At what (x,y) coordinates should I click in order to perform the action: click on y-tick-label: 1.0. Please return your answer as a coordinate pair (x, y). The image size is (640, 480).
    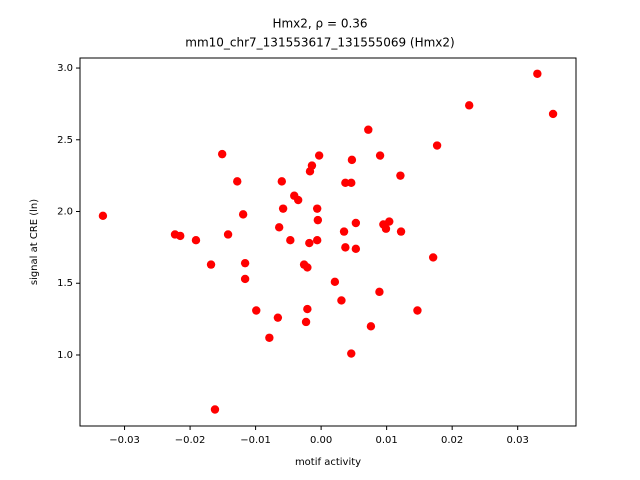
    Looking at the image, I should click on (65, 355).